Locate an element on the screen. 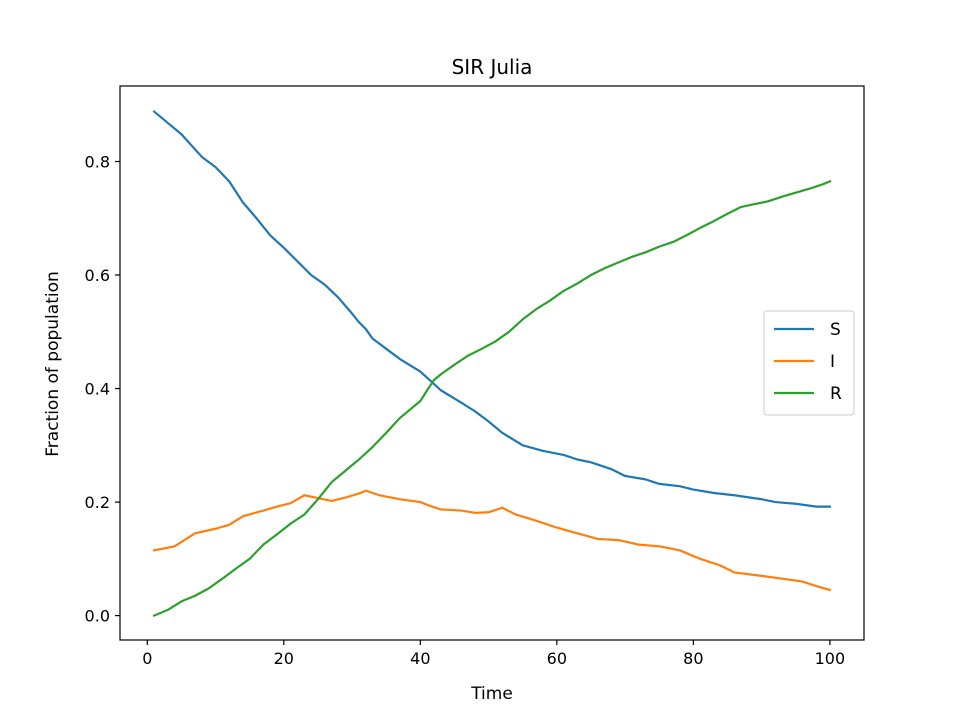 Image resolution: width=960 pixels, height=720 pixels. x-tick-label: 60 is located at coordinates (557, 658).